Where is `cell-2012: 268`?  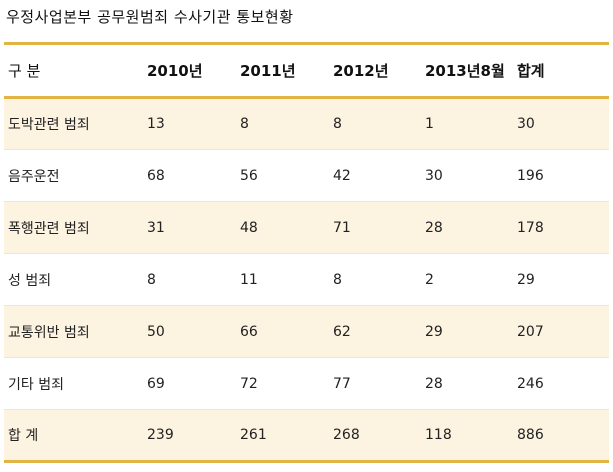 cell-2012: 268 is located at coordinates (346, 435).